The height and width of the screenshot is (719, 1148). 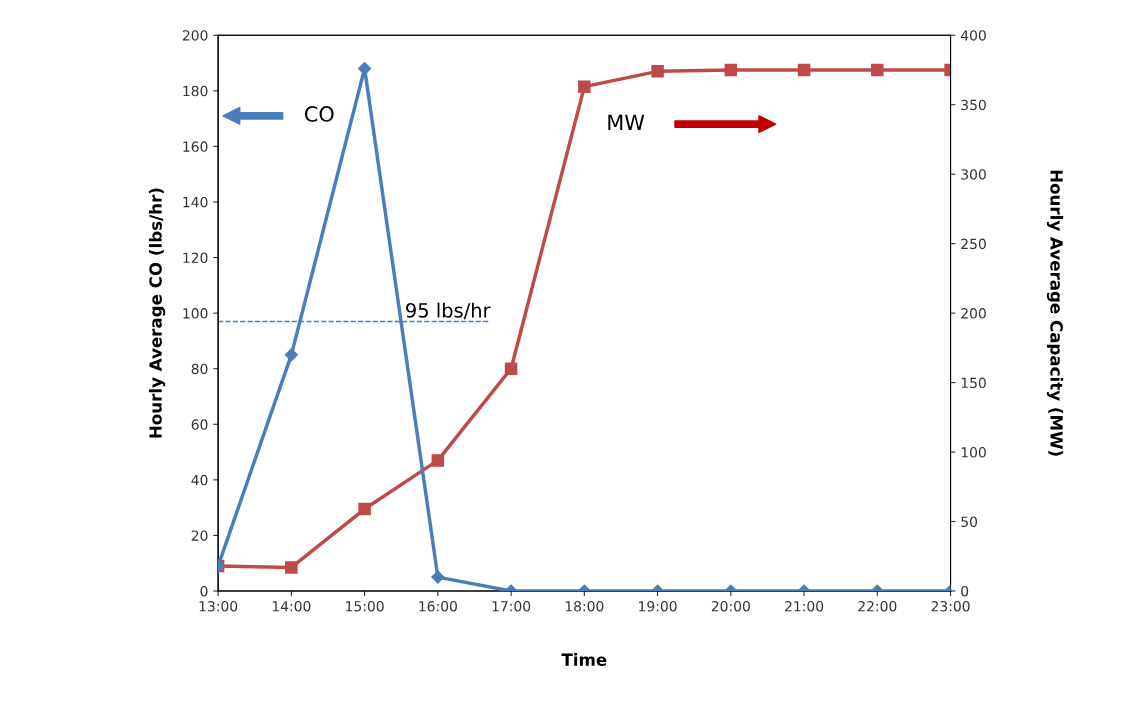 What do you see at coordinates (199, 424) in the screenshot?
I see `y-tick-label: 60` at bounding box center [199, 424].